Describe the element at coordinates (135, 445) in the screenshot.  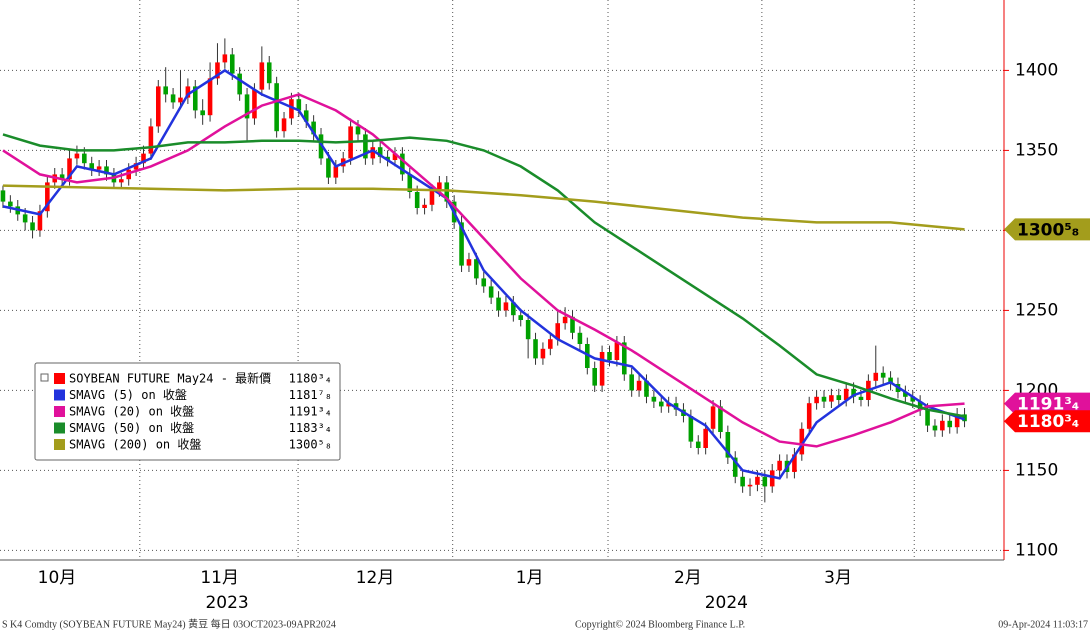
I see `legend-label: SMAVG (200) on 收盤` at that location.